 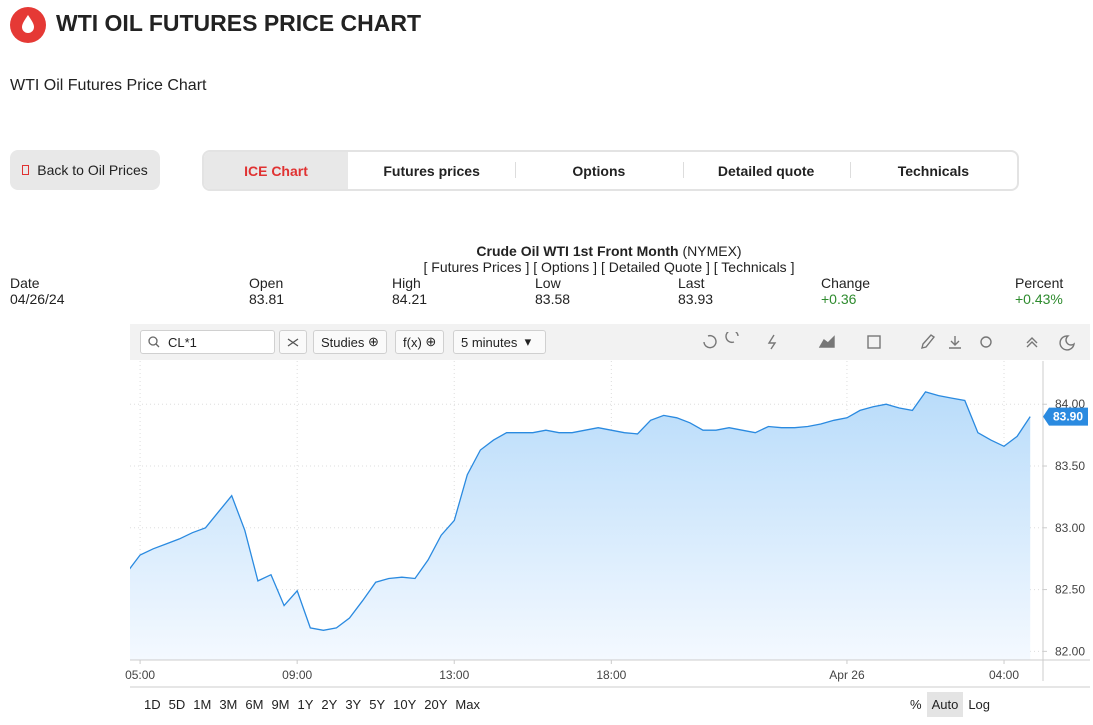 What do you see at coordinates (610, 342) in the screenshot?
I see `chart-toolbar: CL*1 Studies ⊕ f(x) ⊕ 5 minutes ▾` at bounding box center [610, 342].